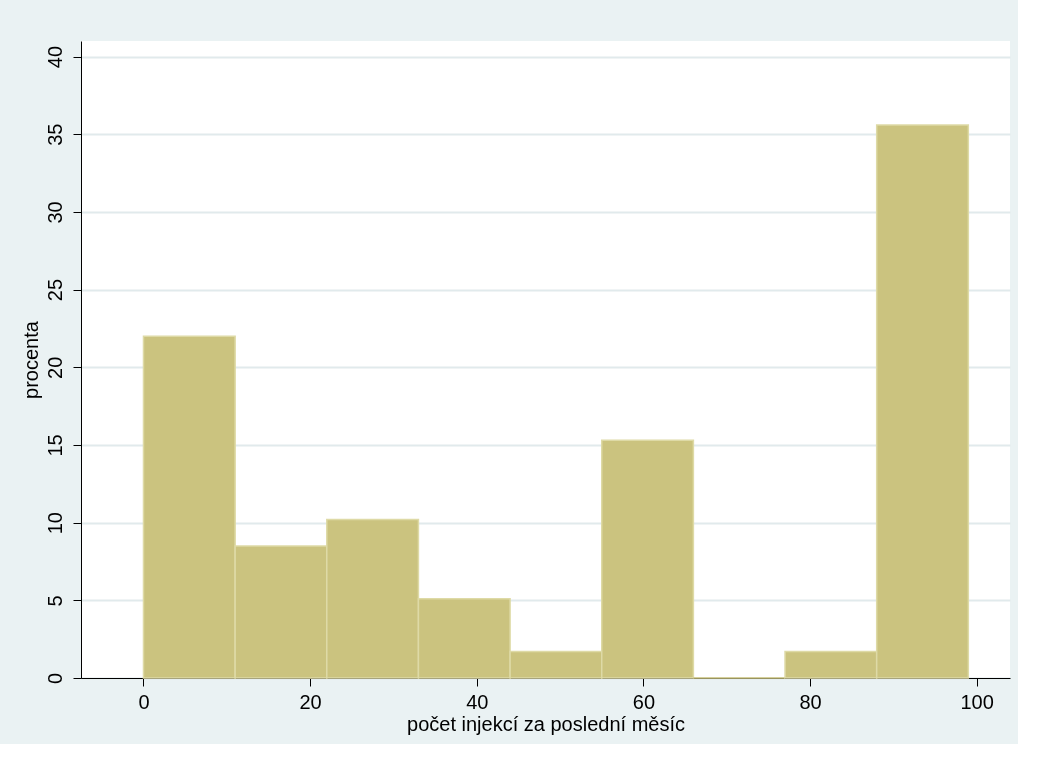 This screenshot has width=1050, height=774. Describe the element at coordinates (54, 367) in the screenshot. I see `y-tick-label: 20` at that location.